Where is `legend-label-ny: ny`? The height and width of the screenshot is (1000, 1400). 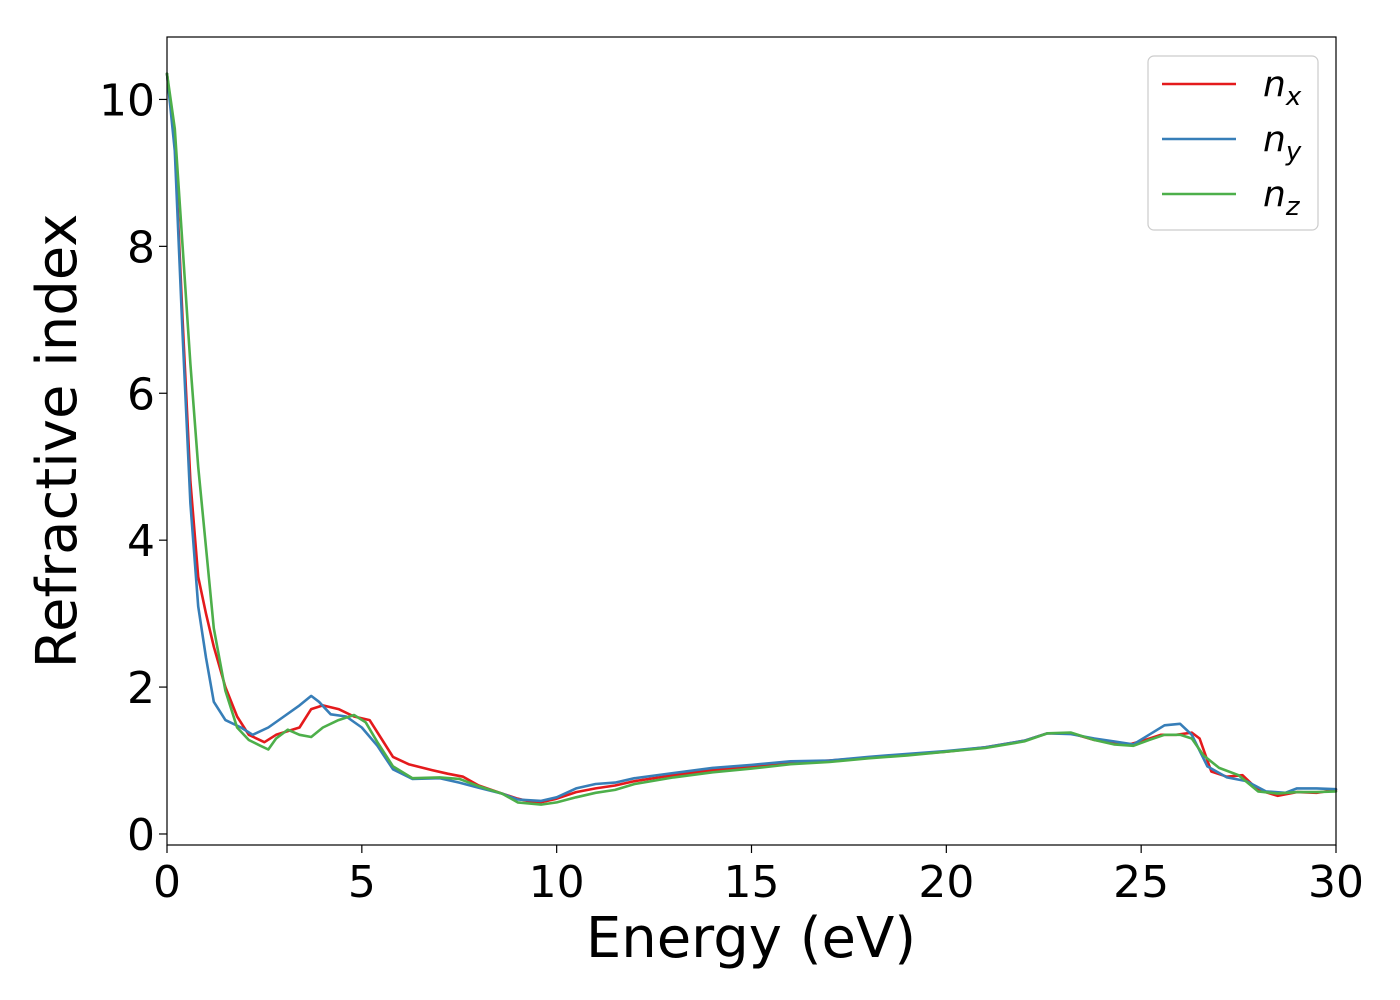 legend-label-ny: ny is located at coordinates (1282, 143).